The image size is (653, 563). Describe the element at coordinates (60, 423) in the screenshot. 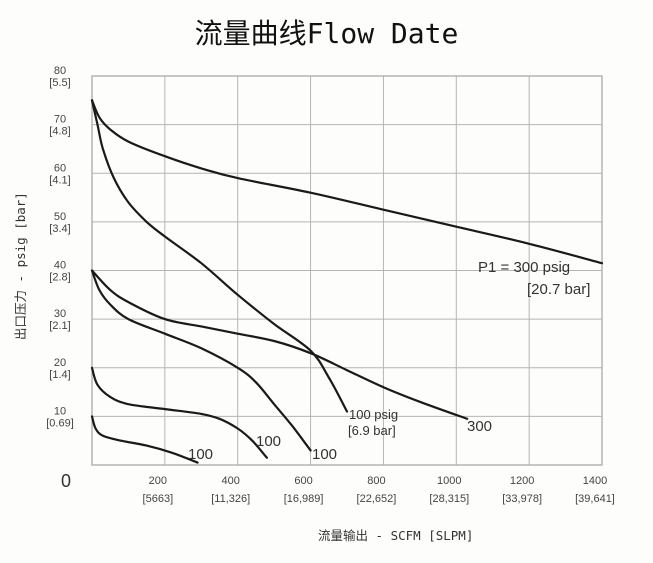

I see `y-tick-bar: [0.69]` at that location.